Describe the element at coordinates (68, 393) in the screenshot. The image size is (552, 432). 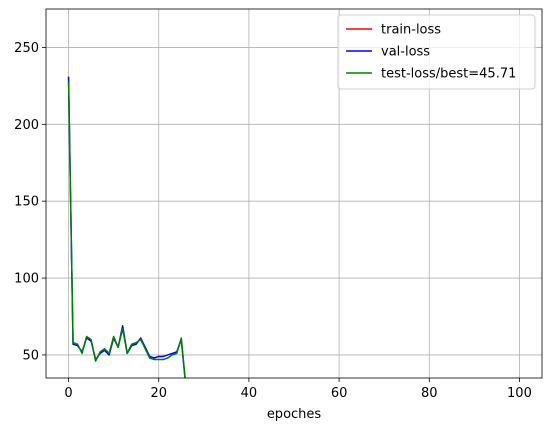
I see `x-tick-label: 0` at that location.